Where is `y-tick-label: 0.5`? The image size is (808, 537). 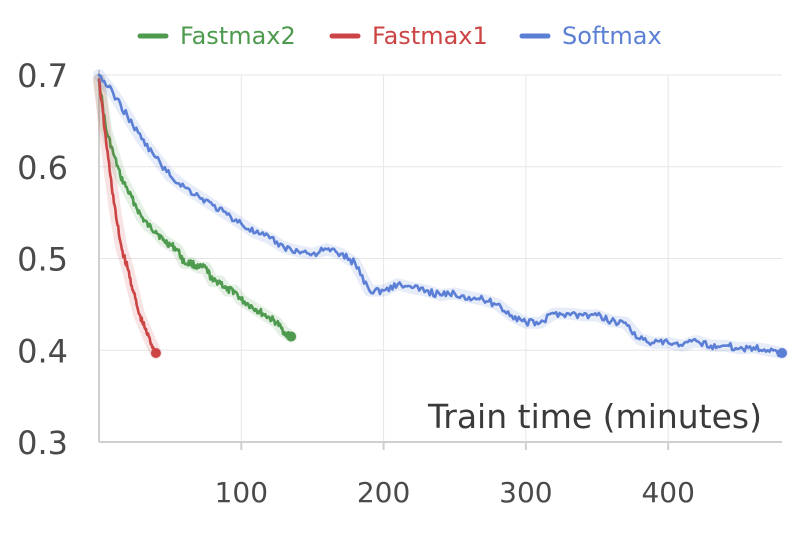
y-tick-label: 0.5 is located at coordinates (42, 260).